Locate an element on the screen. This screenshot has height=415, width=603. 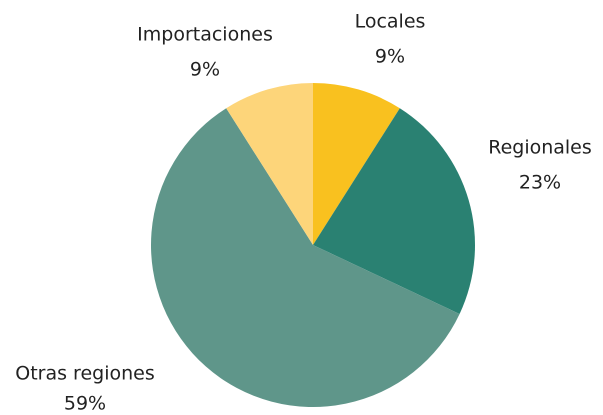
slice-label: Otras regiones is located at coordinates (84, 374).